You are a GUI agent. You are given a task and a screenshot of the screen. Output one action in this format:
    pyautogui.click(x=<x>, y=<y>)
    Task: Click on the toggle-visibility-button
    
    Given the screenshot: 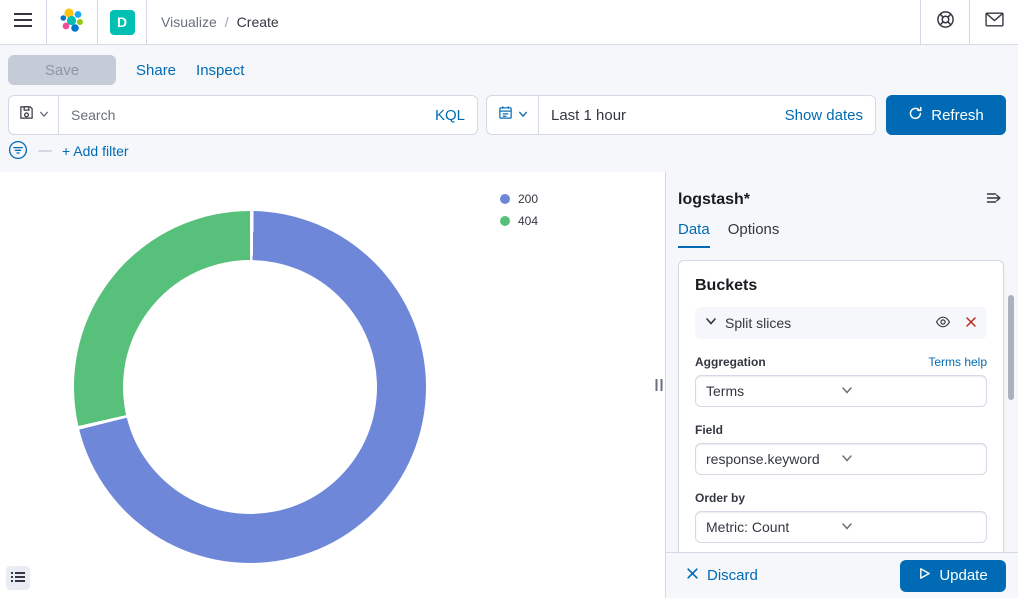 What is the action you would take?
    pyautogui.click(x=943, y=323)
    